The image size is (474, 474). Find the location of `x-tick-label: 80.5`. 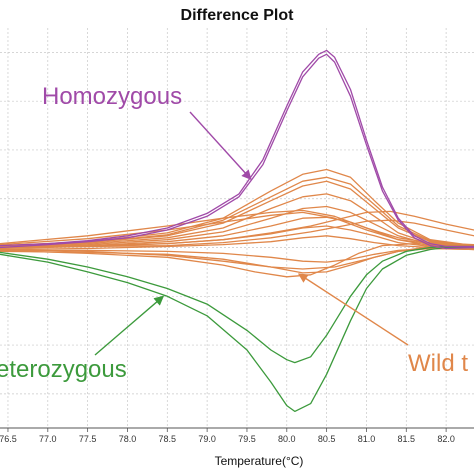

x-tick-label: 80.5 is located at coordinates (327, 439).